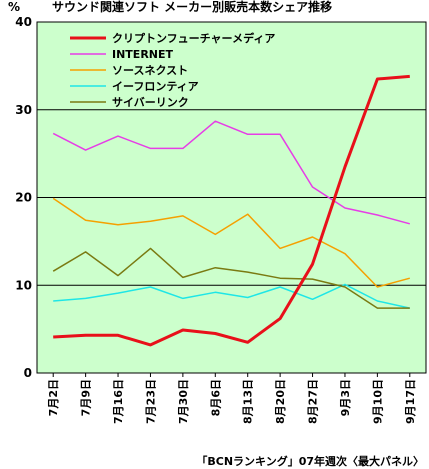  Describe the element at coordinates (53, 397) in the screenshot. I see `x-tick-label: 7月2日` at that location.